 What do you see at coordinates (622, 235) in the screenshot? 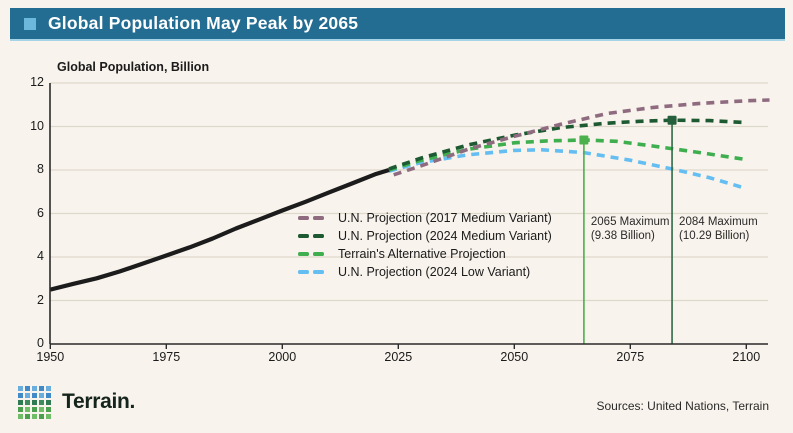
I see `annotation-value-text: (9.38 Billion)` at bounding box center [622, 235].